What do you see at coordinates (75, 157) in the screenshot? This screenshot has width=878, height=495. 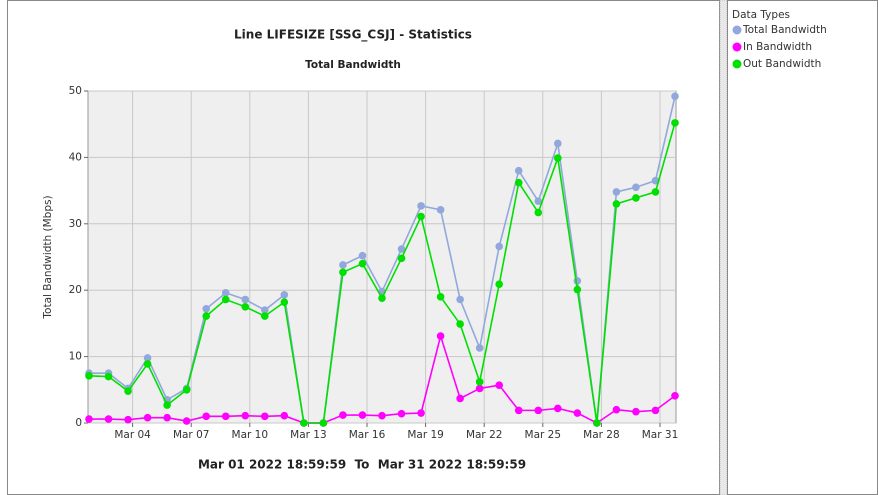 I see `y-tick-label: 40` at bounding box center [75, 157].